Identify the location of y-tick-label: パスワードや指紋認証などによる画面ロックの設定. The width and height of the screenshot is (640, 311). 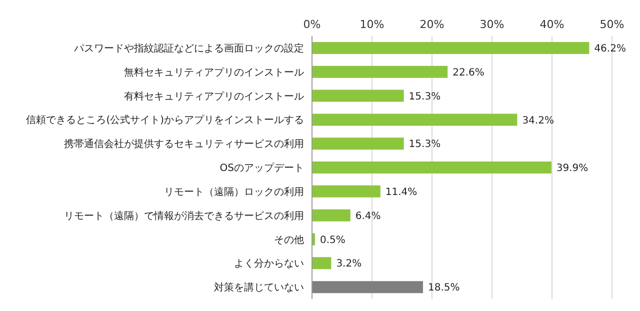
(188, 48).